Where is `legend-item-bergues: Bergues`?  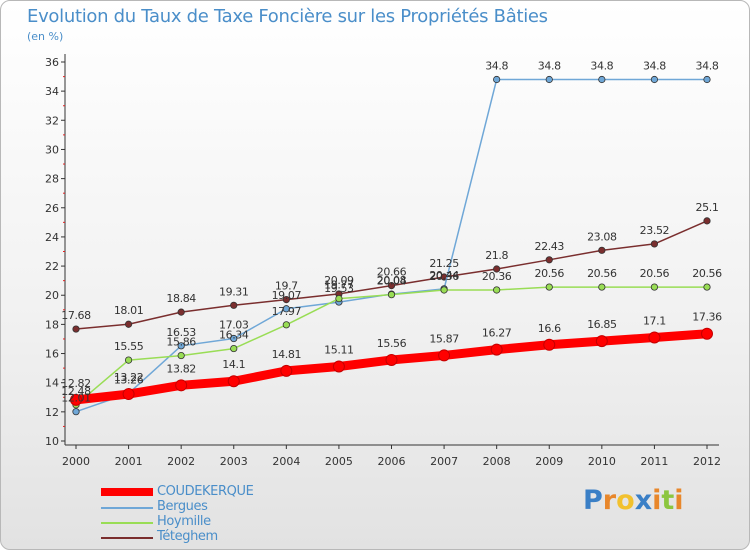
legend-item-bergues: Bergues is located at coordinates (201, 507).